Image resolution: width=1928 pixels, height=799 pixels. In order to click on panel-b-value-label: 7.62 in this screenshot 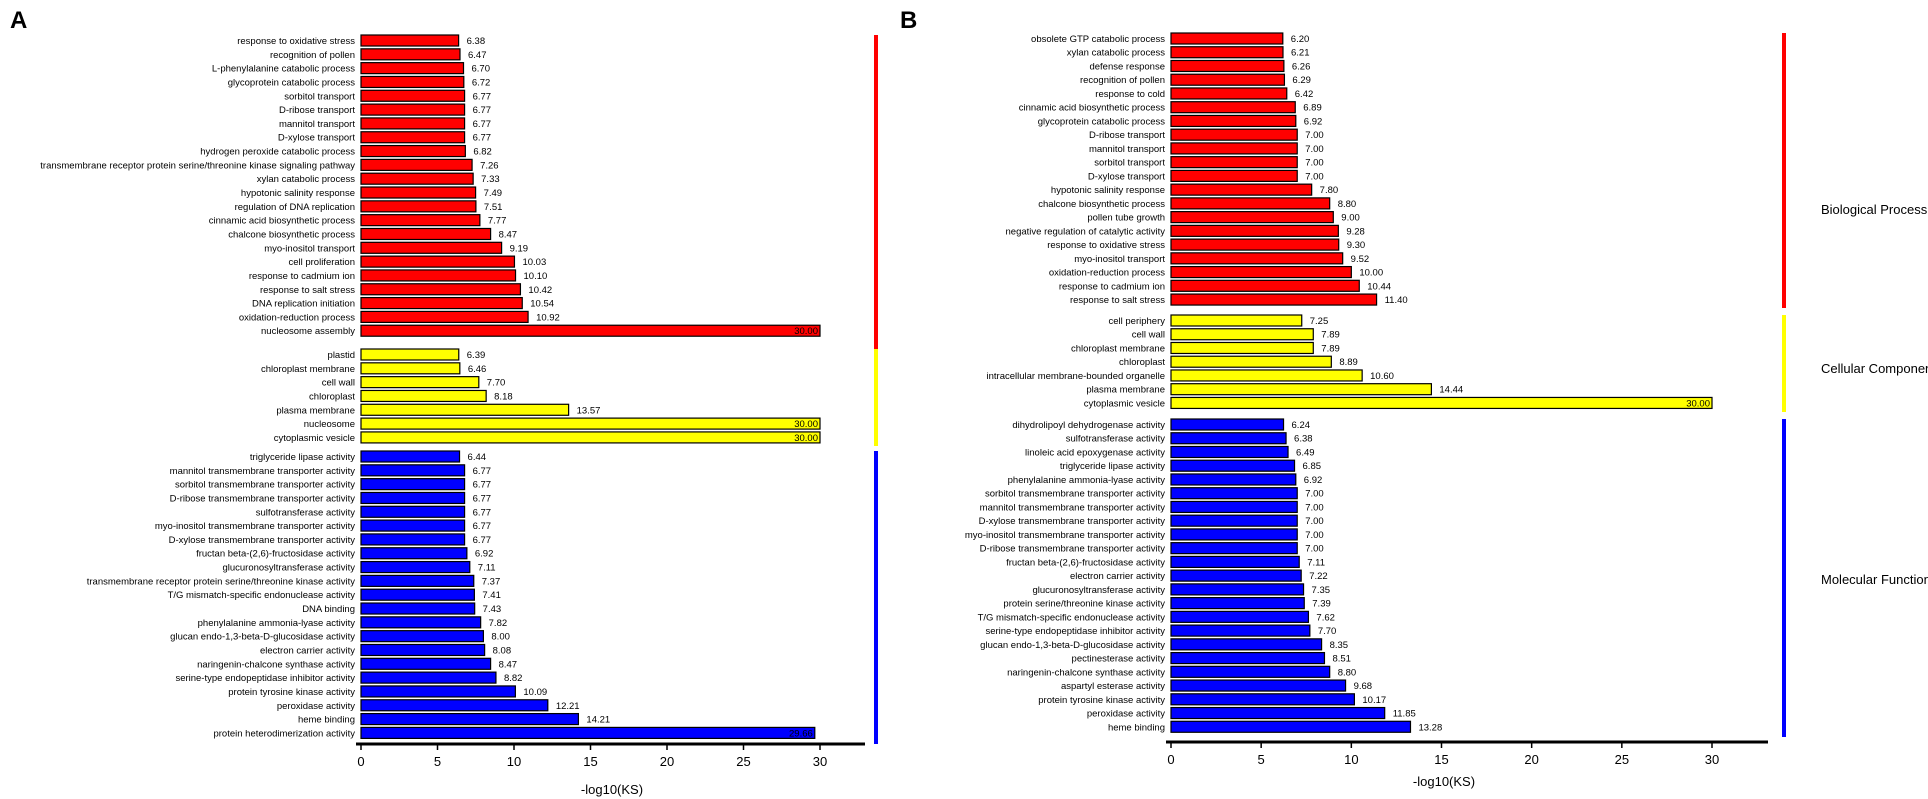, I will do `click(1325, 617)`.